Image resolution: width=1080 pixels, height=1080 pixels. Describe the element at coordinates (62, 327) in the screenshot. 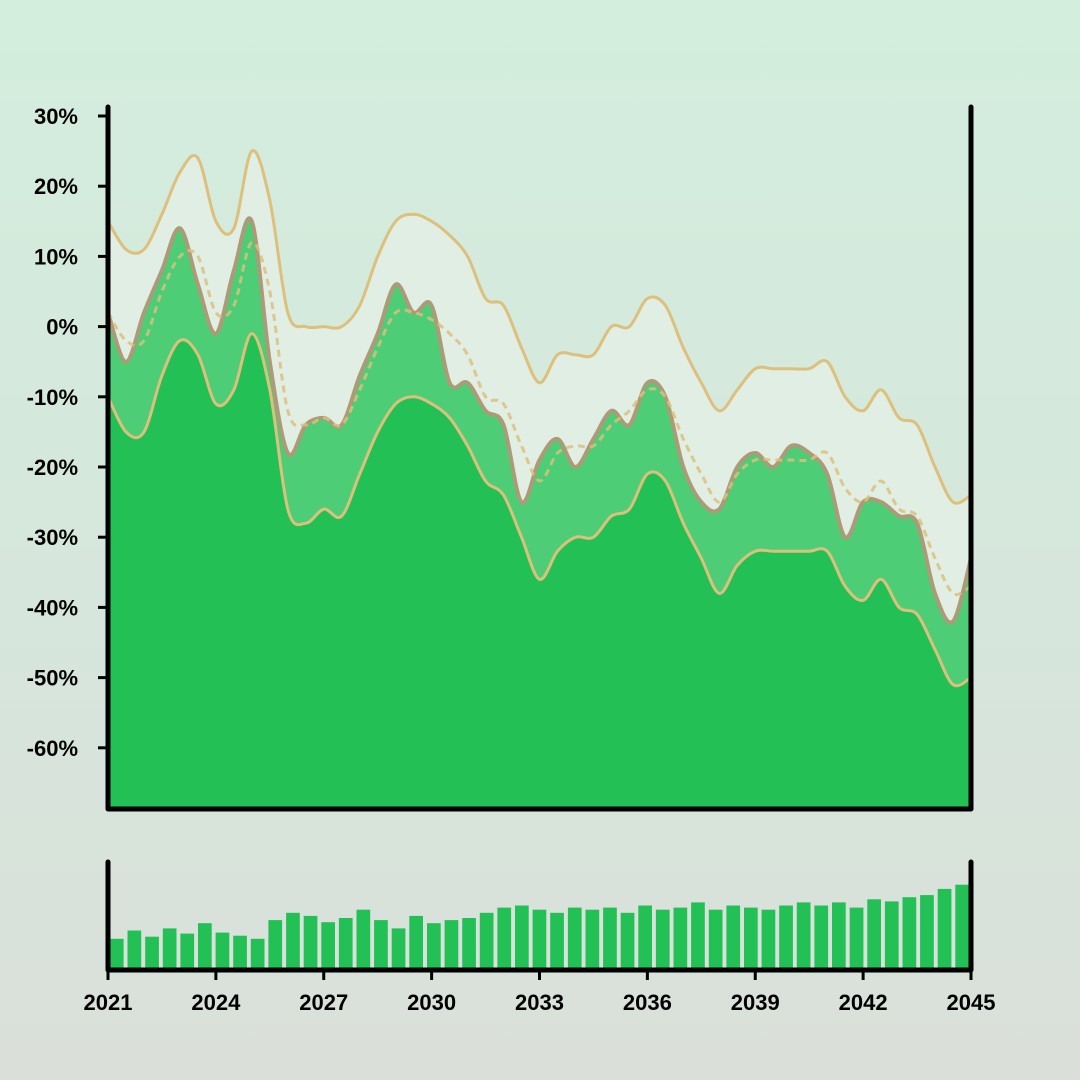

I see `y-tick-label: 0%` at that location.